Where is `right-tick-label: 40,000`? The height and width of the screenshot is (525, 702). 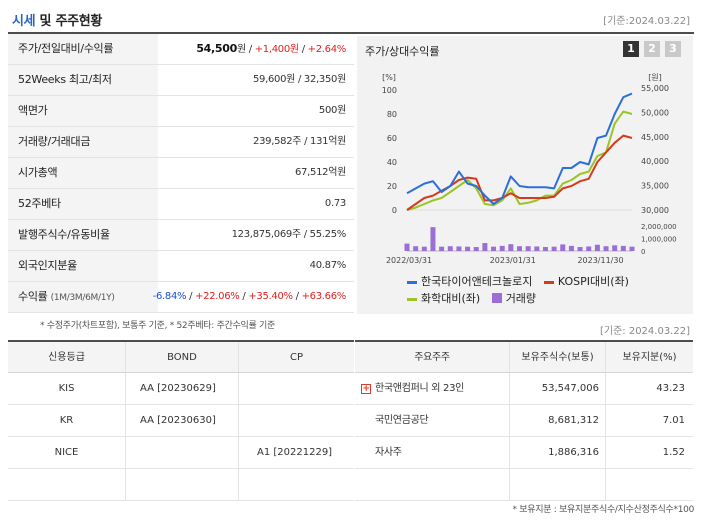
right-tick-label: 40,000 is located at coordinates (655, 161).